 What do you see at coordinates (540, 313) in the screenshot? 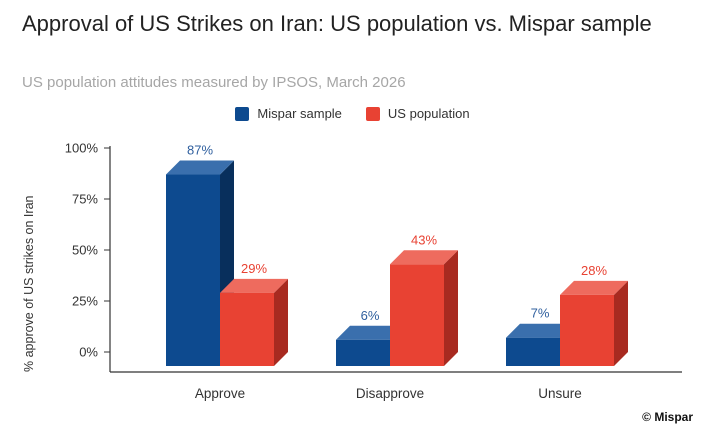
I see `data-label-mispar-sample-unsure: 7%` at bounding box center [540, 313].